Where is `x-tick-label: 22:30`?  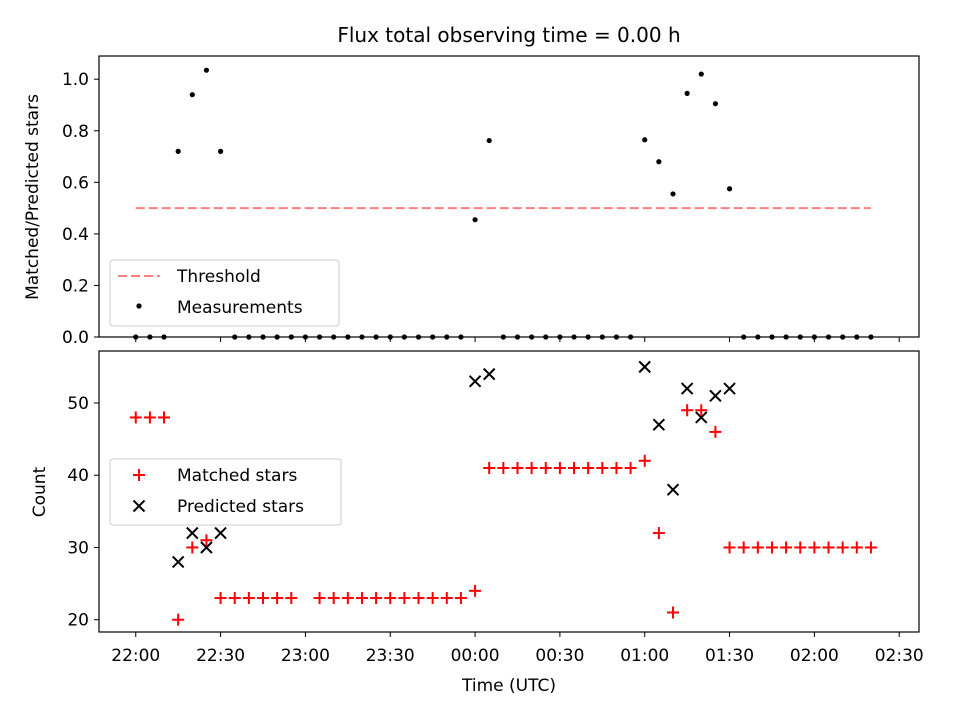
x-tick-label: 22:30 is located at coordinates (220, 656).